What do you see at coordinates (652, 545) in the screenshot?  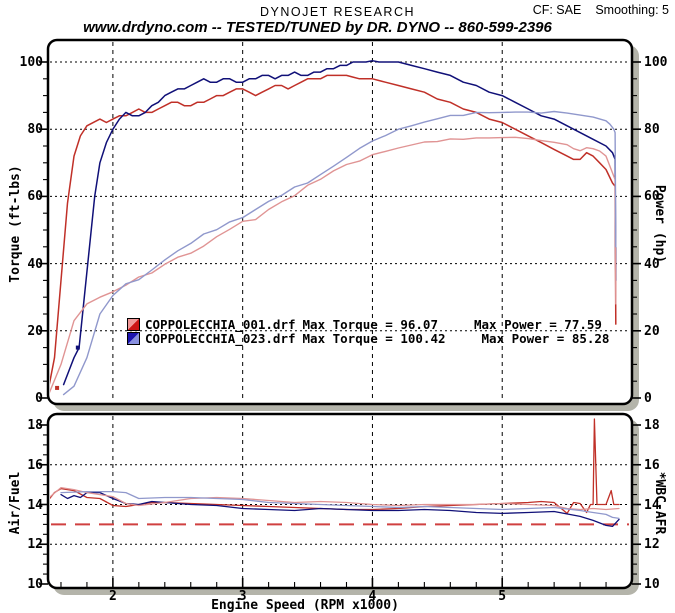 I see `wbc-afr-tick-label: 12` at bounding box center [652, 545].